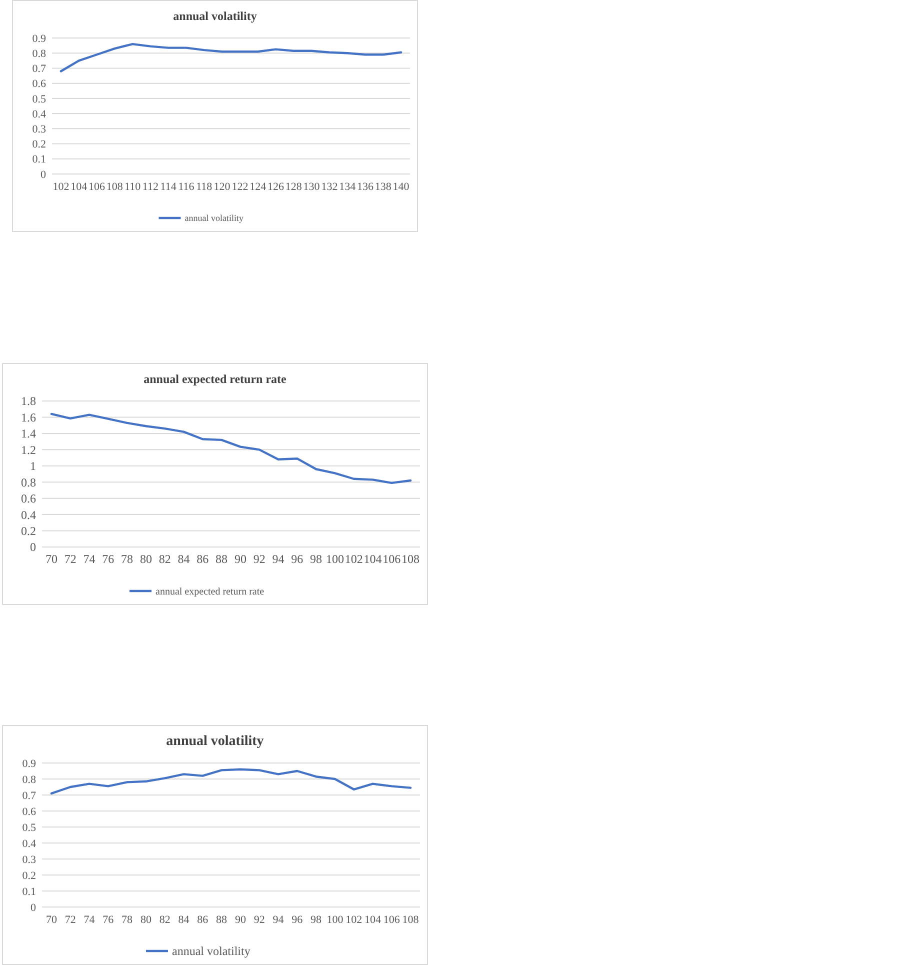 The width and height of the screenshot is (901, 965). What do you see at coordinates (401, 187) in the screenshot?
I see `x-tick-label: 140` at bounding box center [401, 187].